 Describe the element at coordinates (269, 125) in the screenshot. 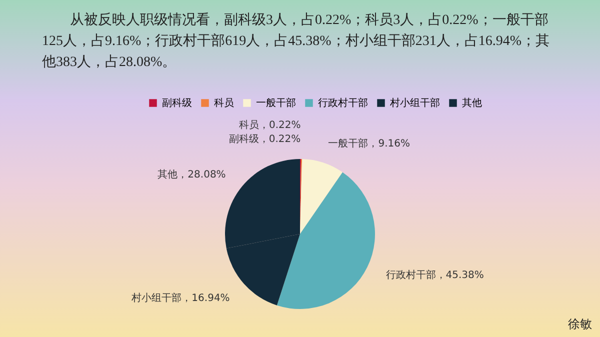

I see `data-label: 科员，0.22%` at that location.